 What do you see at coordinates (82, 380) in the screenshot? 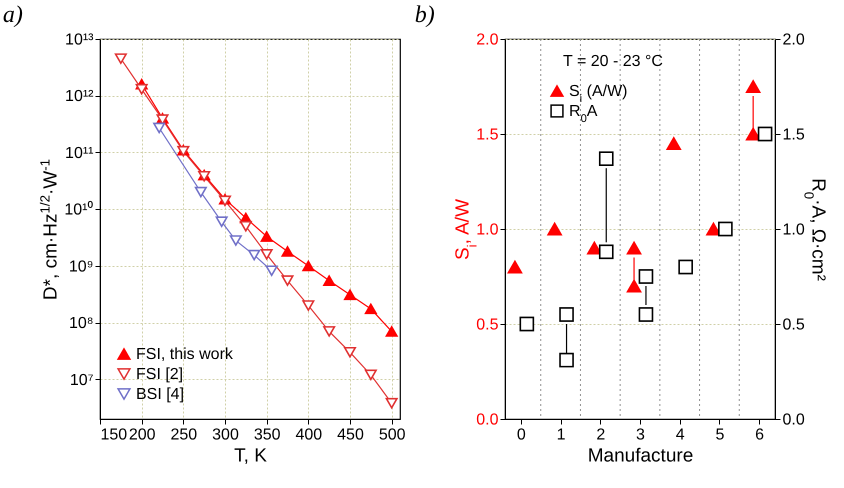
I see `y-tick-label: 10⁷` at bounding box center [82, 380].